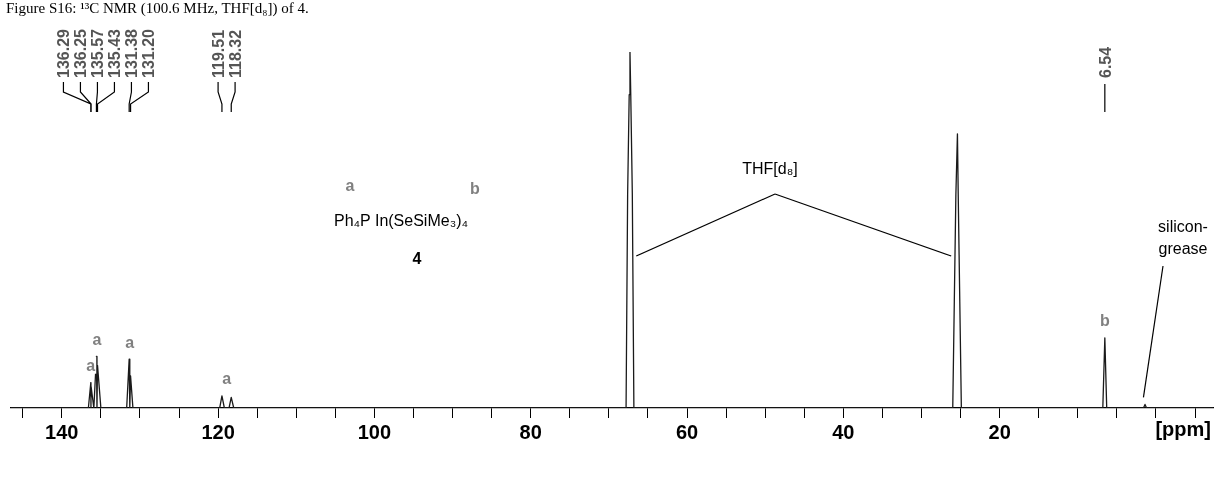 The image size is (1215, 483). I want to click on annotation: 131.20, so click(149, 53).